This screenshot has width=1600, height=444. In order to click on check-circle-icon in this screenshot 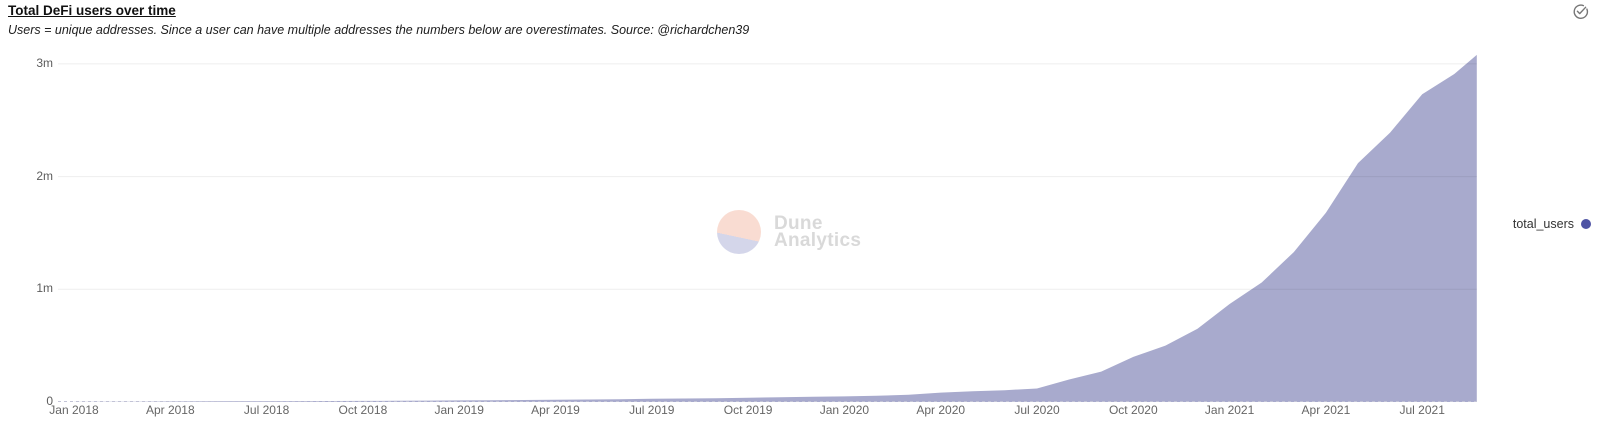, I will do `click(1580, 11)`.